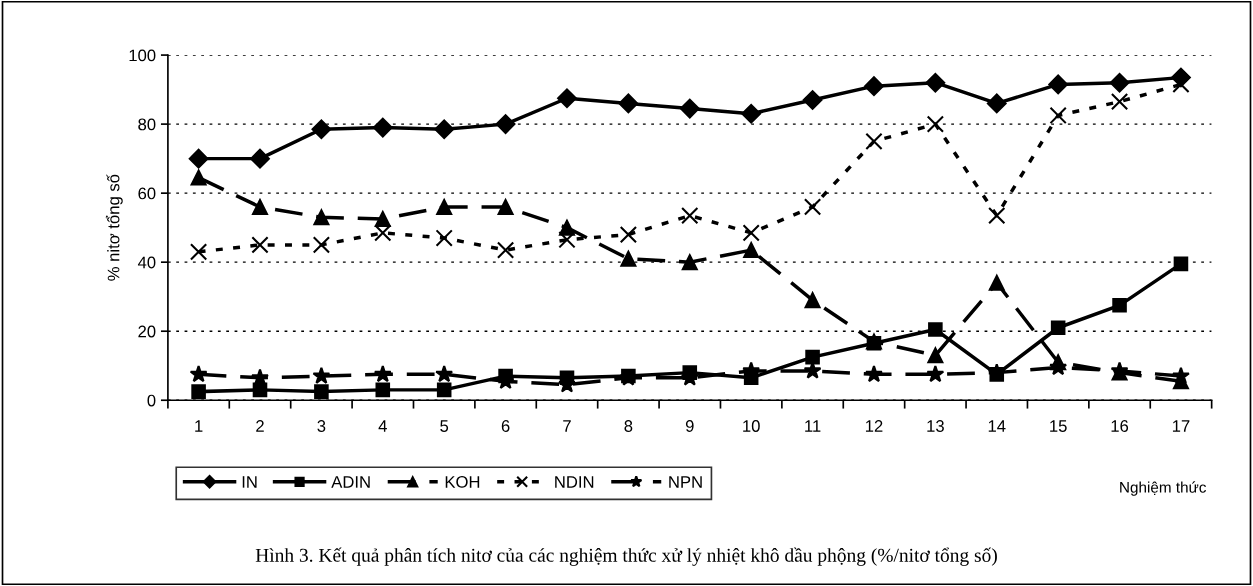 The width and height of the screenshot is (1253, 586). Describe the element at coordinates (935, 426) in the screenshot. I see `x-tick-label: 13` at that location.